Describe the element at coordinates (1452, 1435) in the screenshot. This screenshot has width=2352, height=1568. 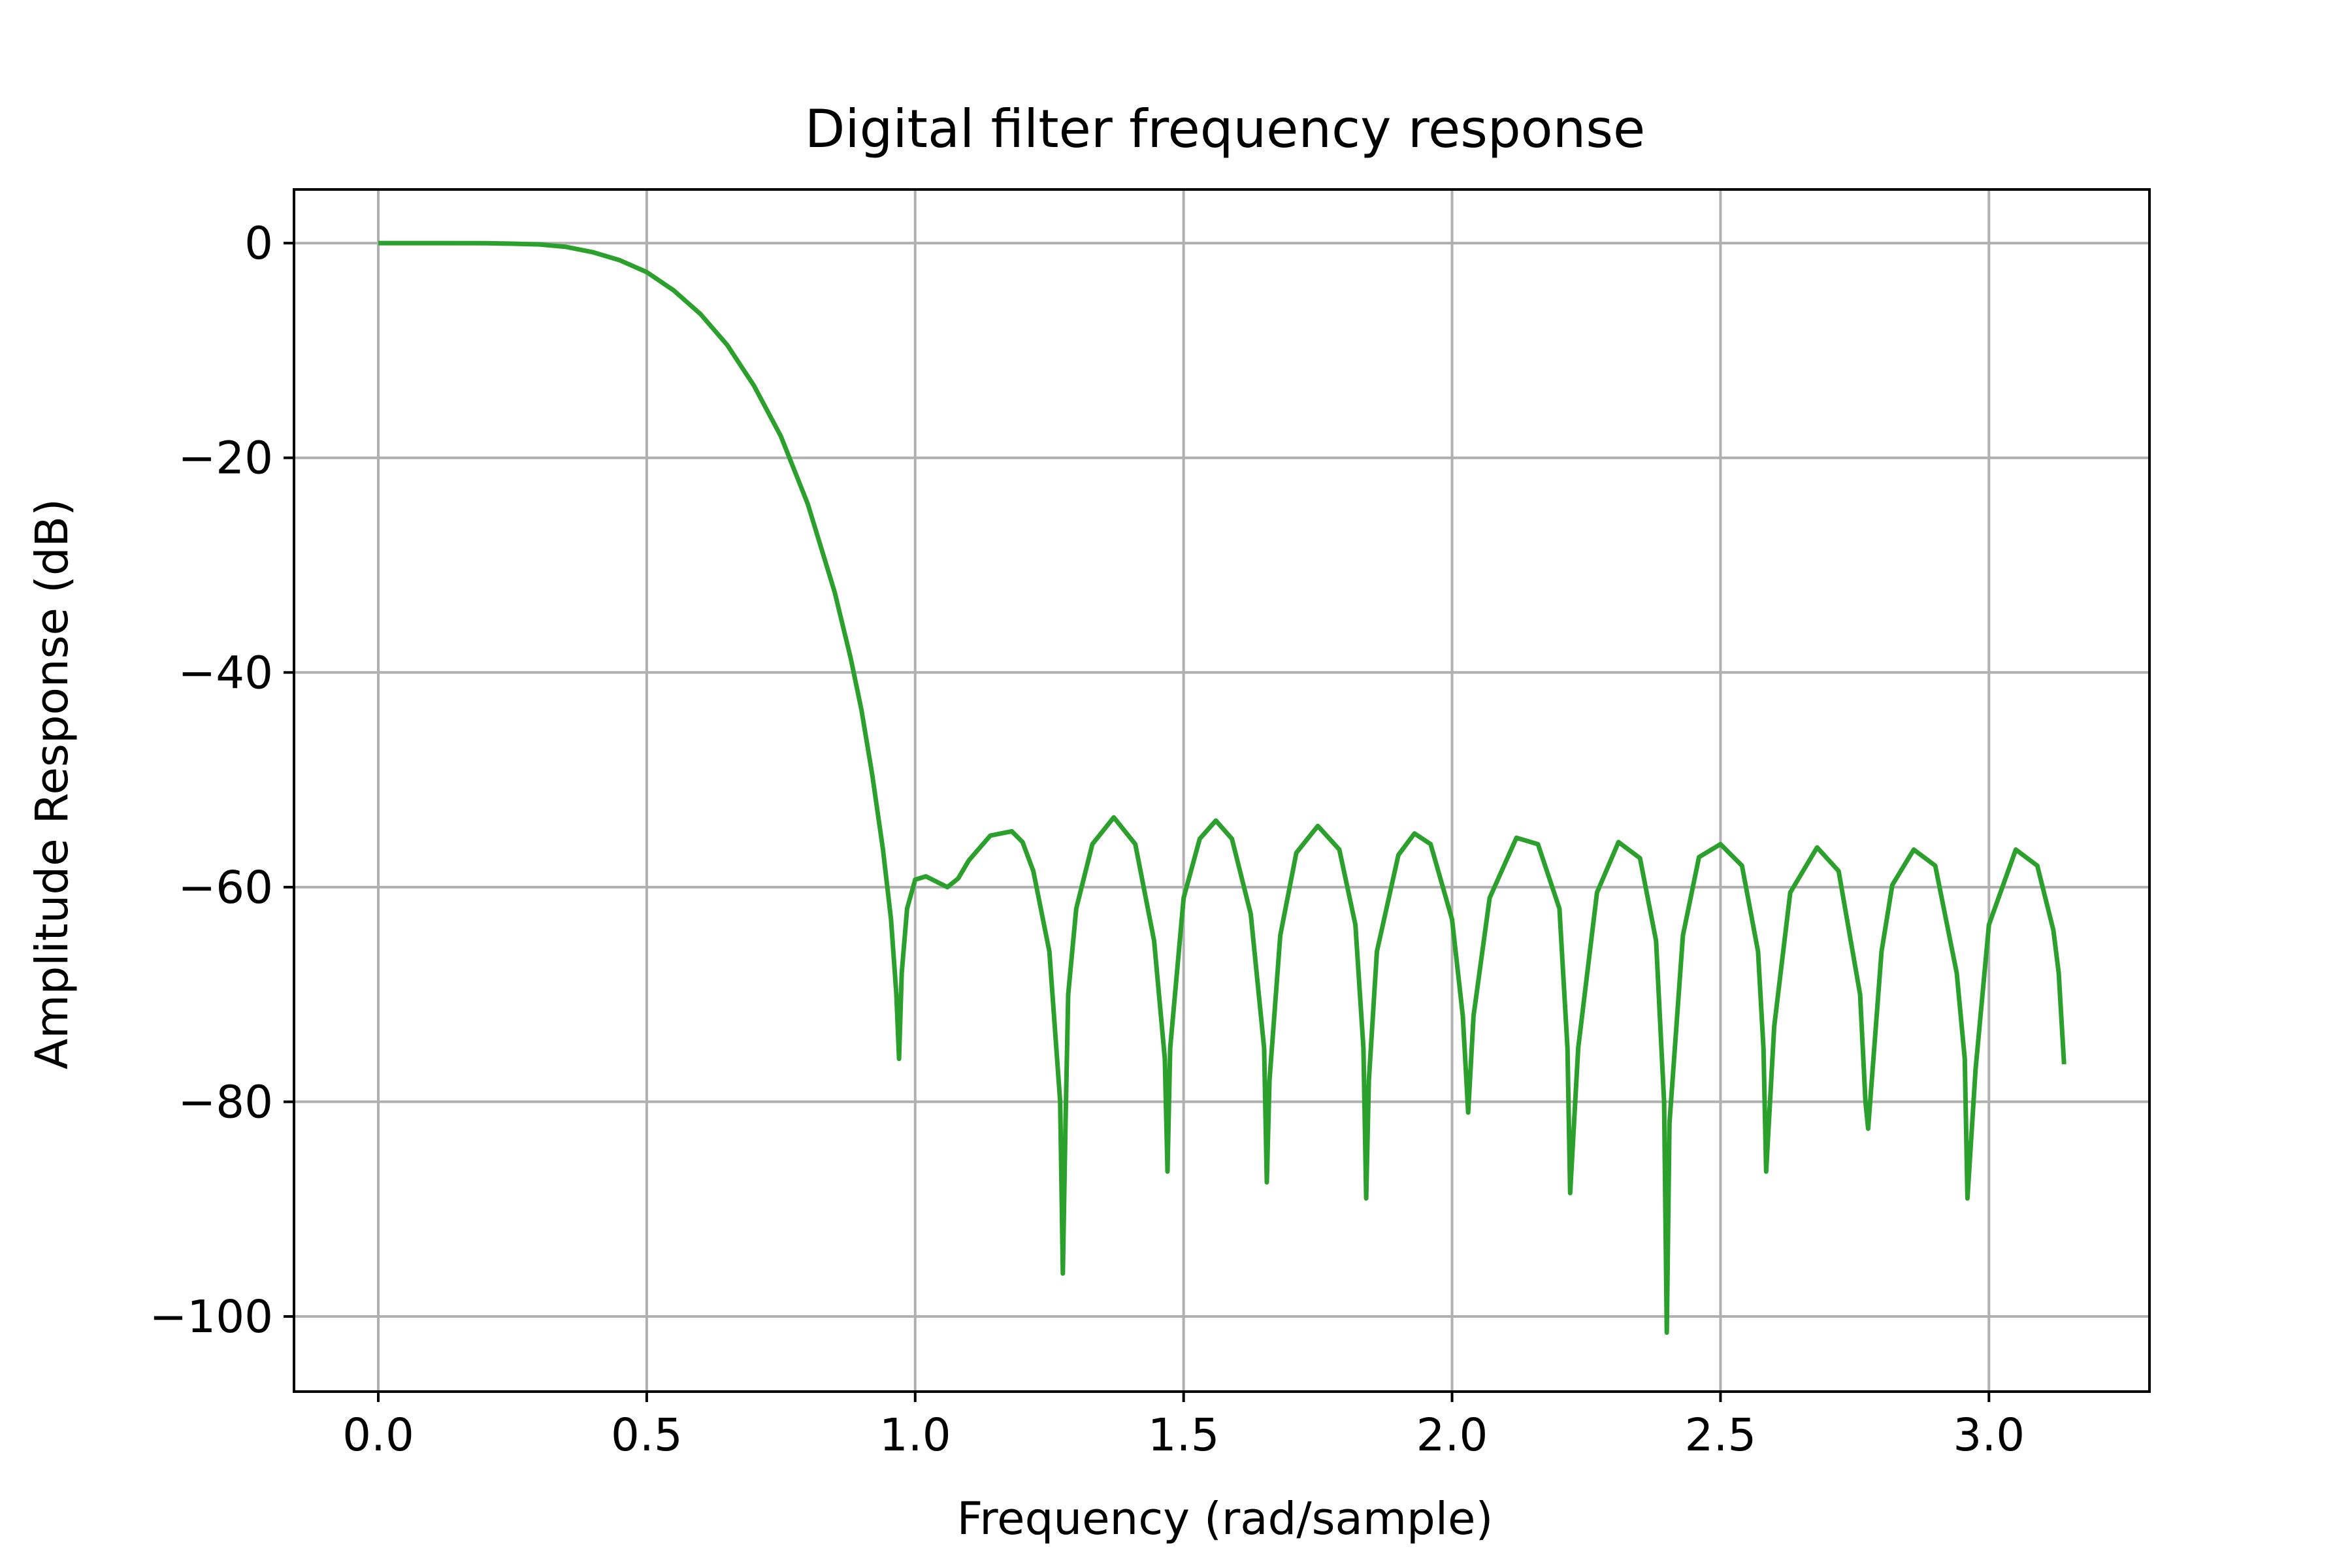
I see `x-tick-label: 2.0` at that location.